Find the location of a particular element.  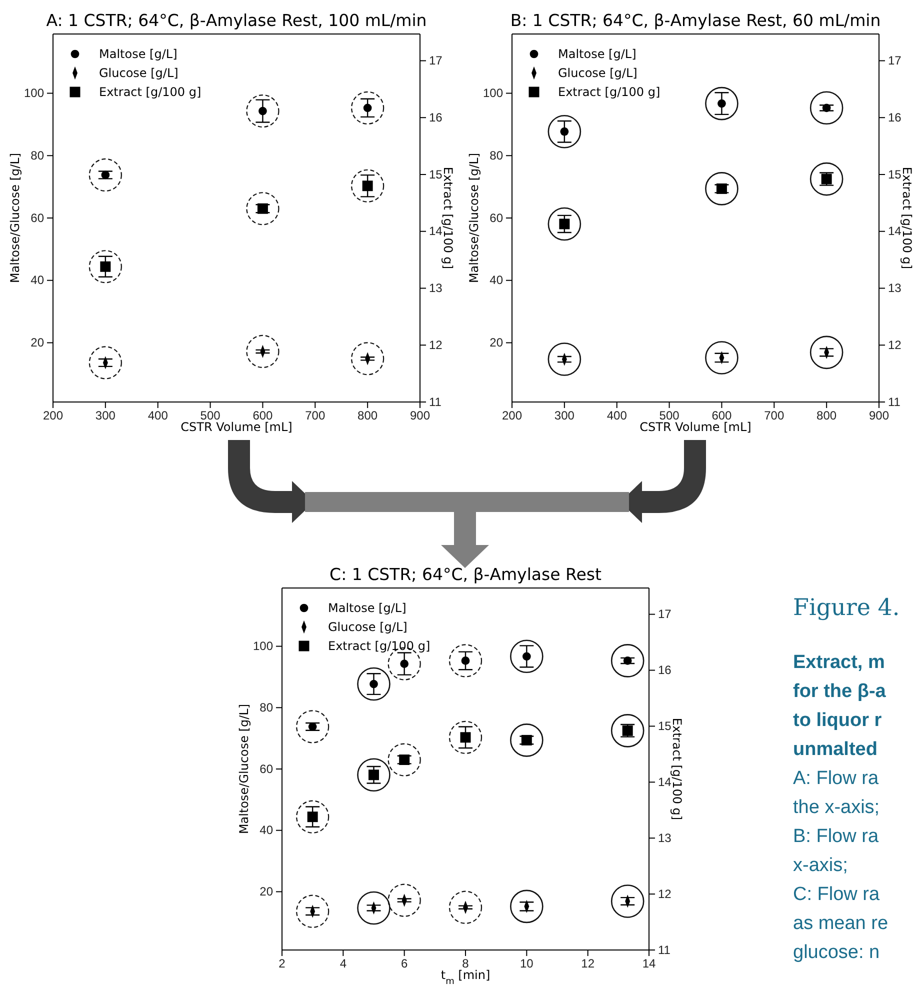

x-tick-label: 10 is located at coordinates (527, 963).